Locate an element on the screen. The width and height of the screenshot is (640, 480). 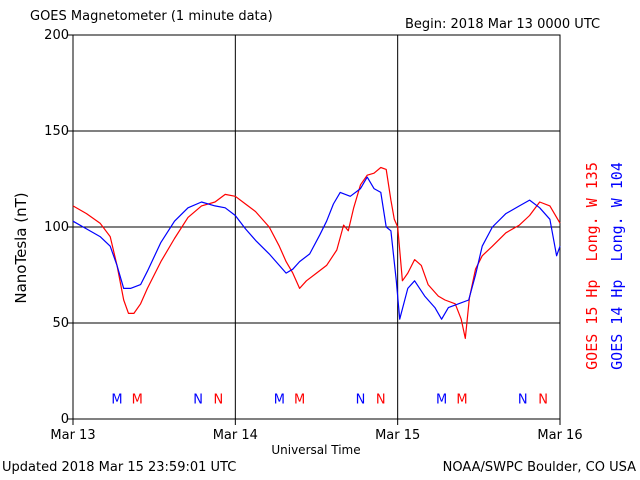
x-tick-label: Mar 14 is located at coordinates (235, 435).